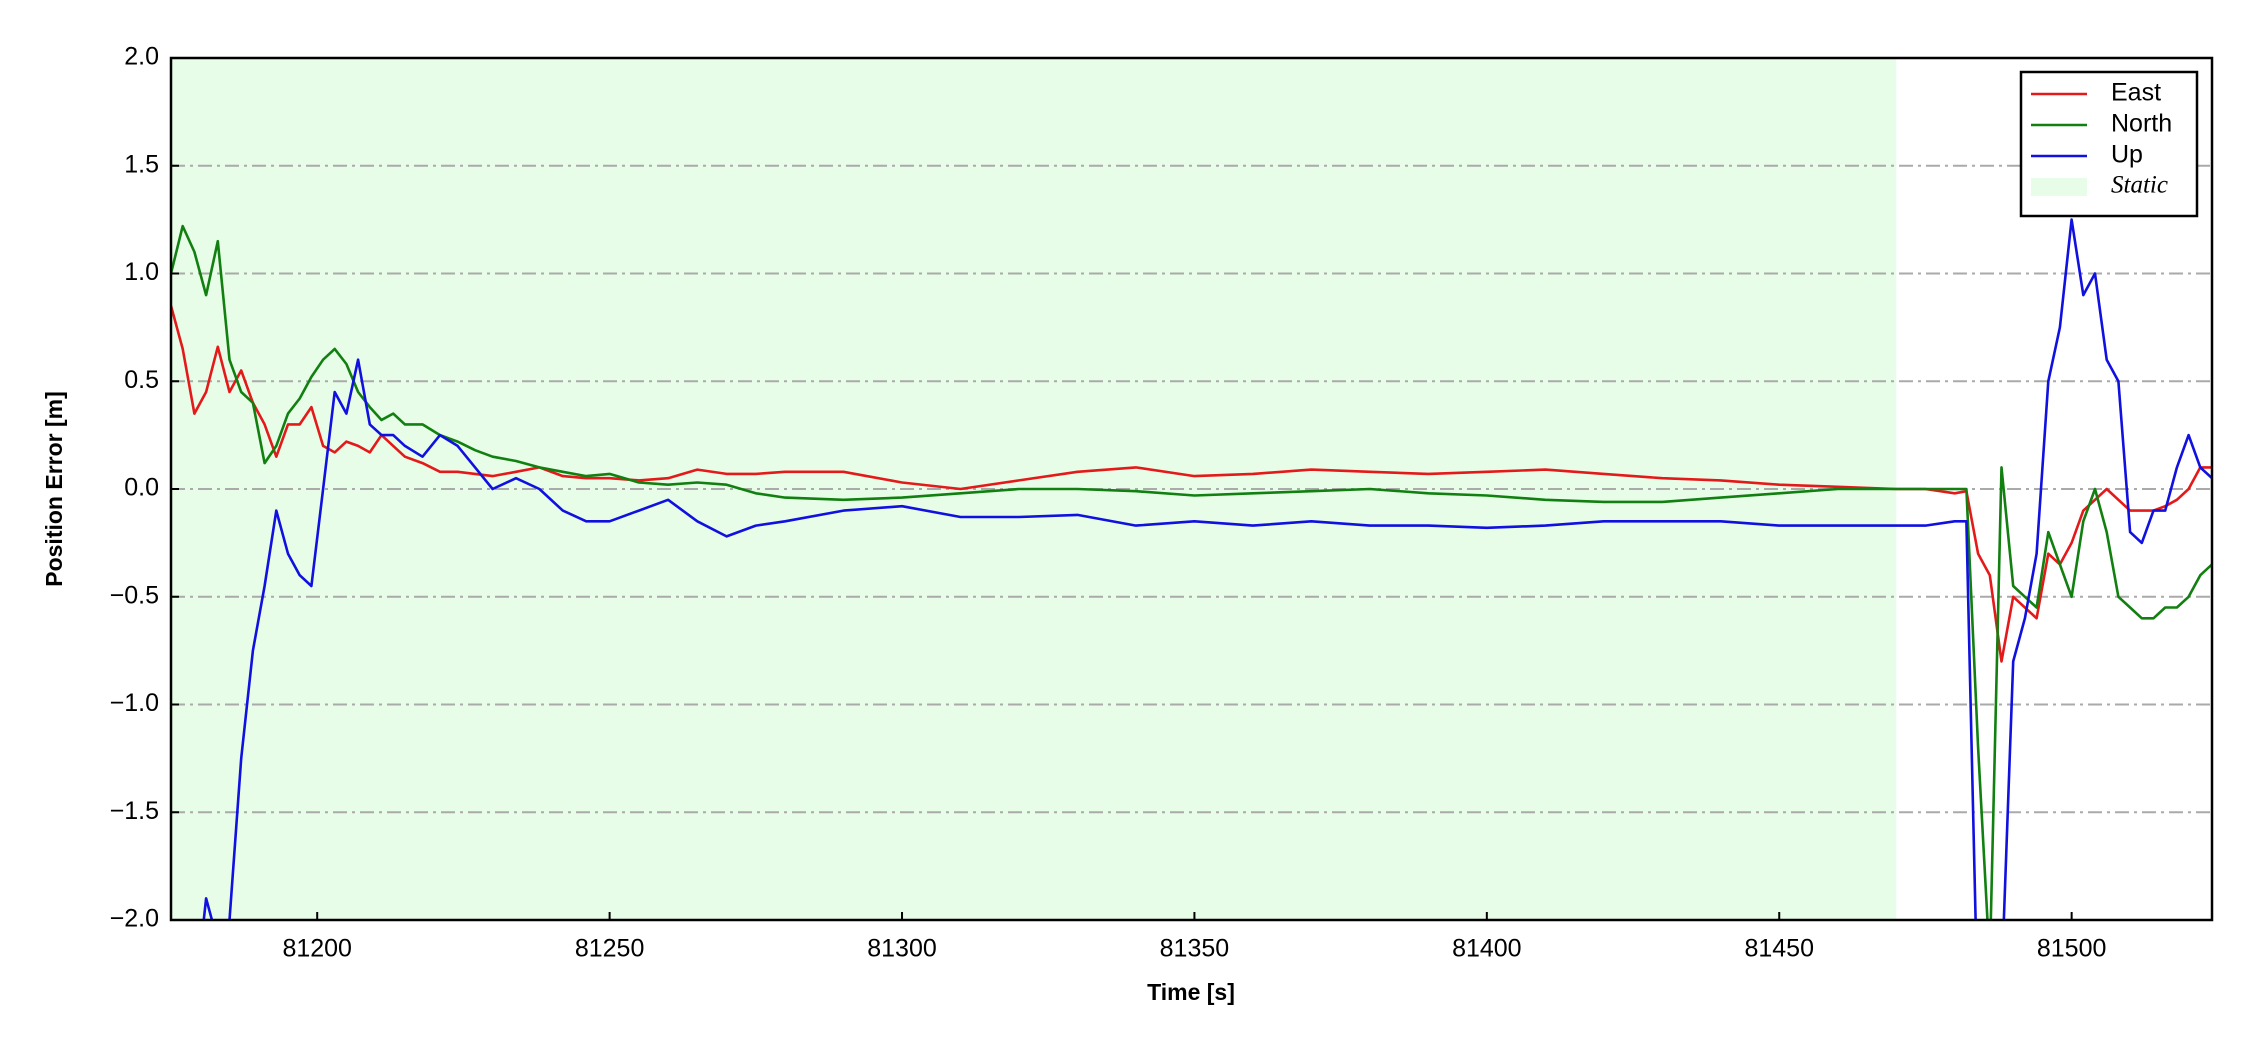 Image resolution: width=2250 pixels, height=1055 pixels. I want to click on x-tick-label: 81200, so click(317, 949).